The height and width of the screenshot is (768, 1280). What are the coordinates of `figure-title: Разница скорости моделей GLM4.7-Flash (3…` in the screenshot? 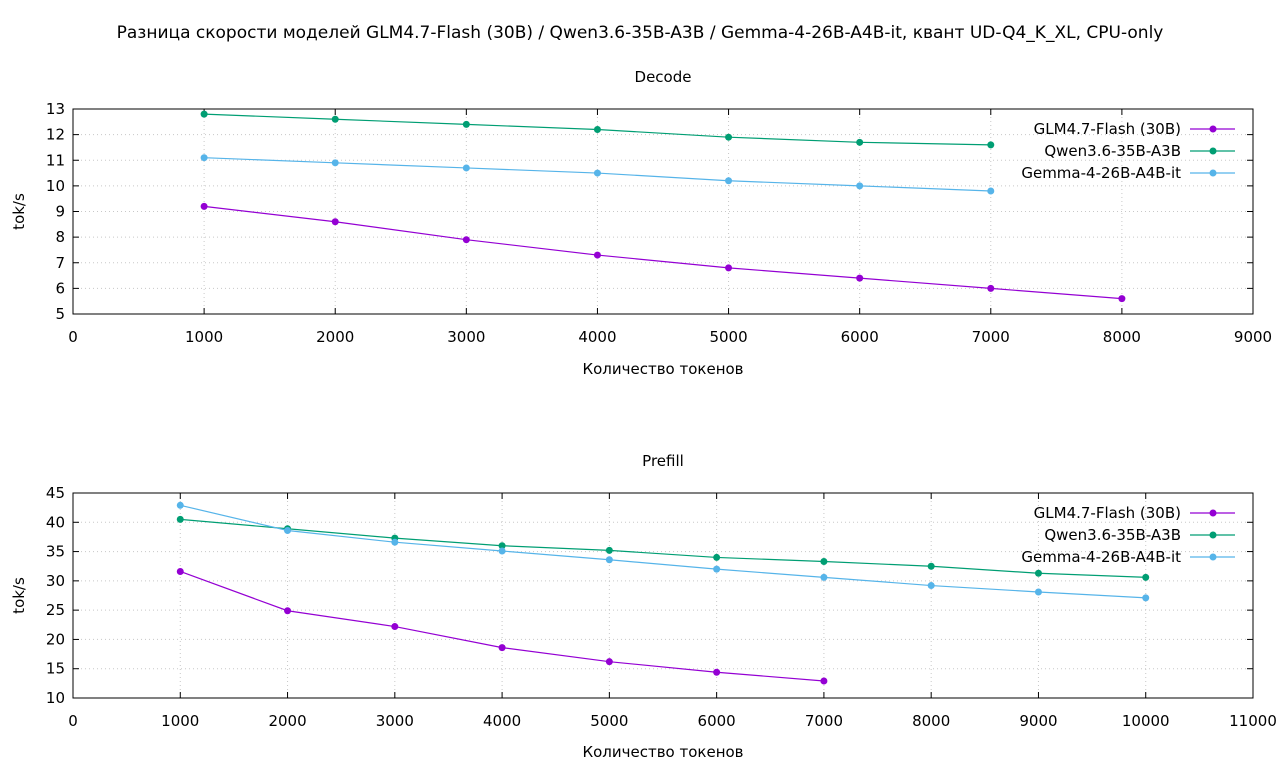 It's located at (640, 33).